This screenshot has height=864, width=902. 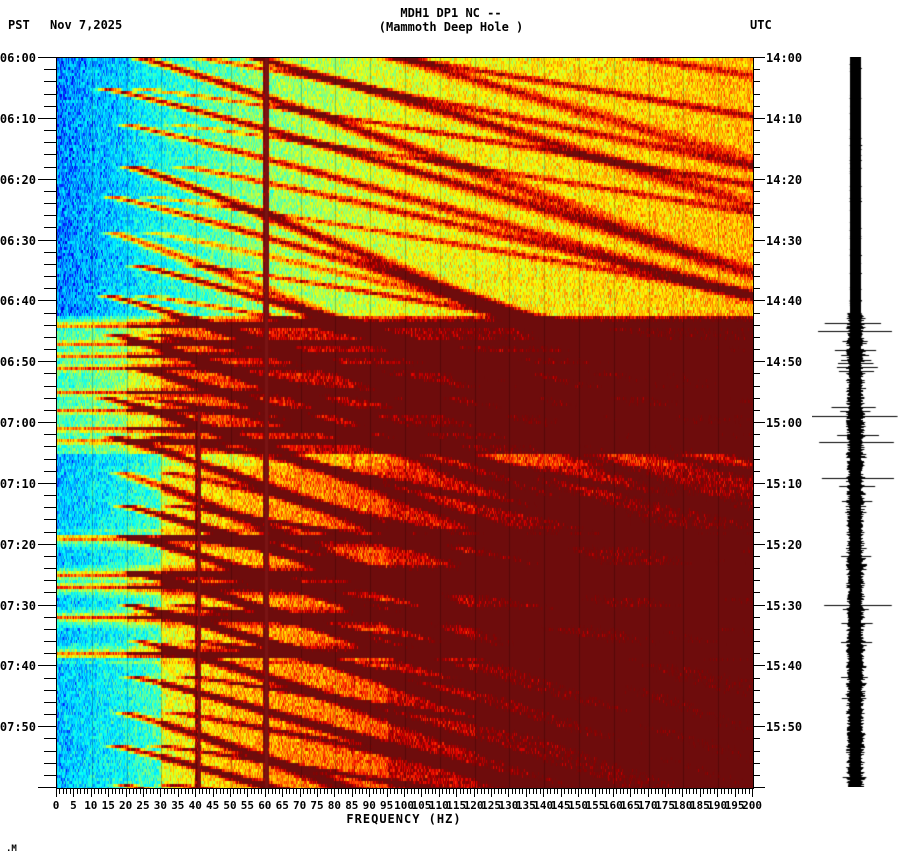 I want to click on x-axis-label: 175, so click(x=665, y=805).